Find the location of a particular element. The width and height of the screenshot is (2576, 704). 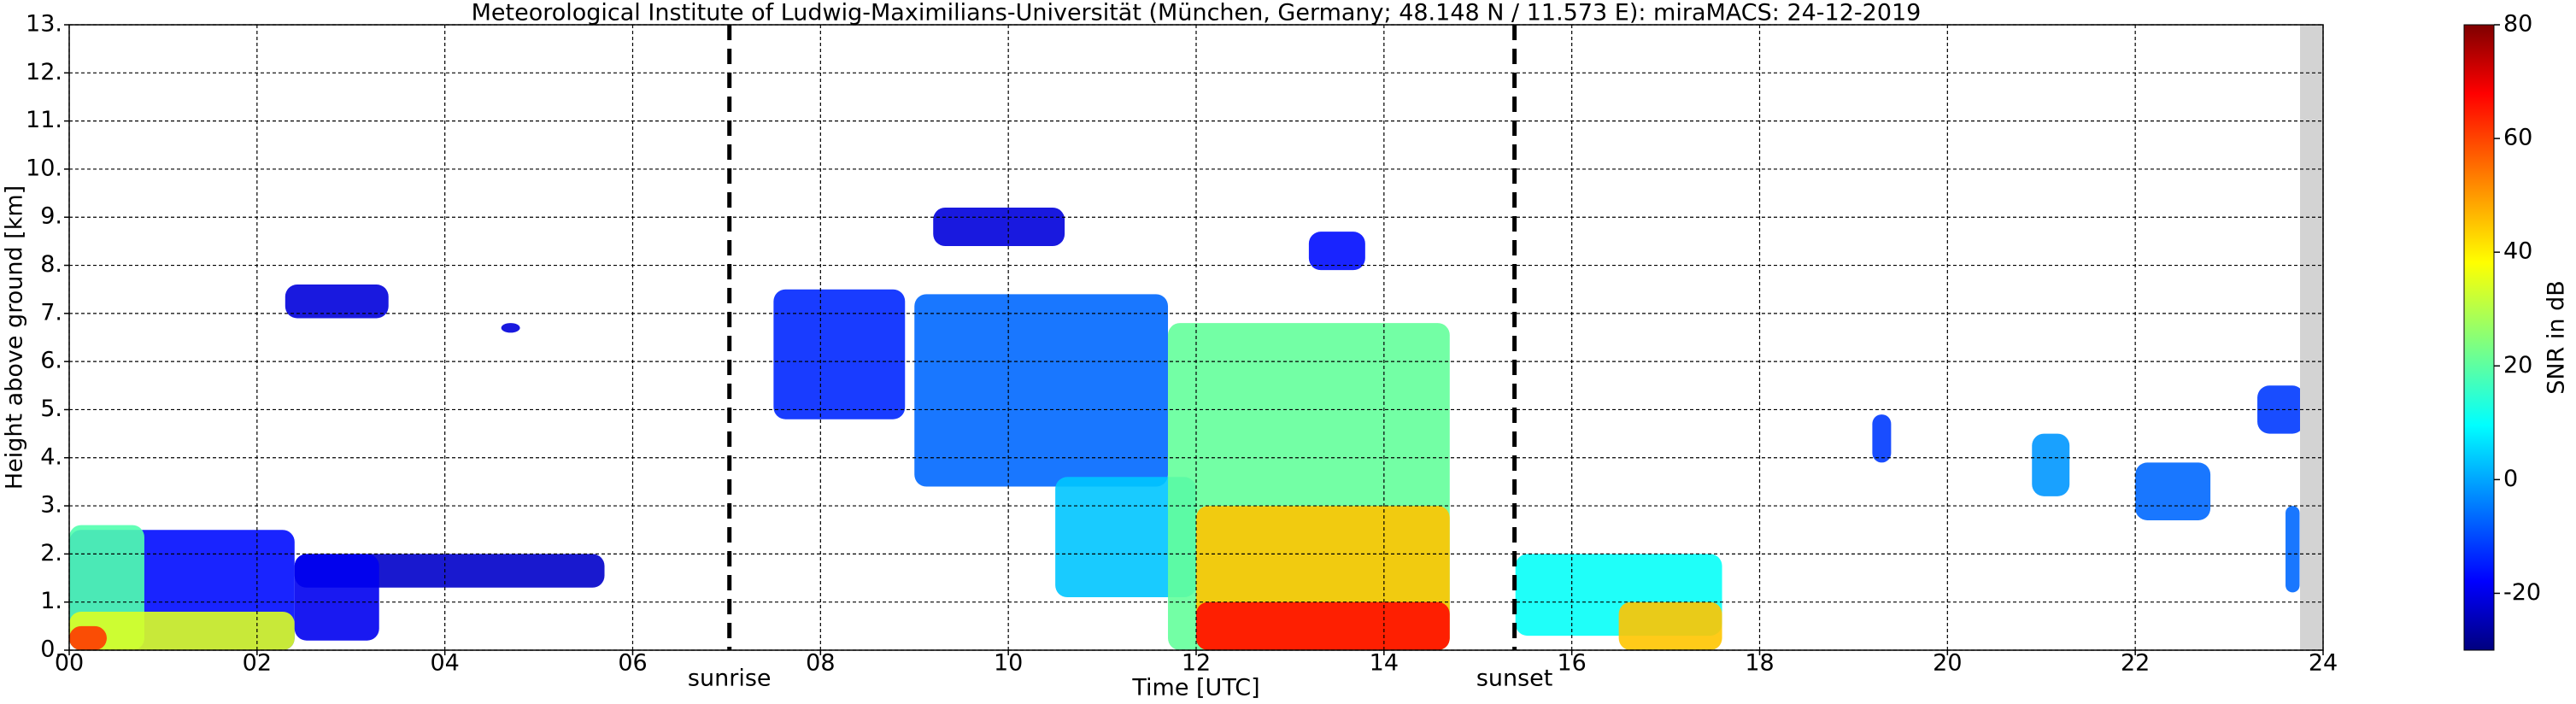

y-axis-label: Height above ground [km] is located at coordinates (15, 337).